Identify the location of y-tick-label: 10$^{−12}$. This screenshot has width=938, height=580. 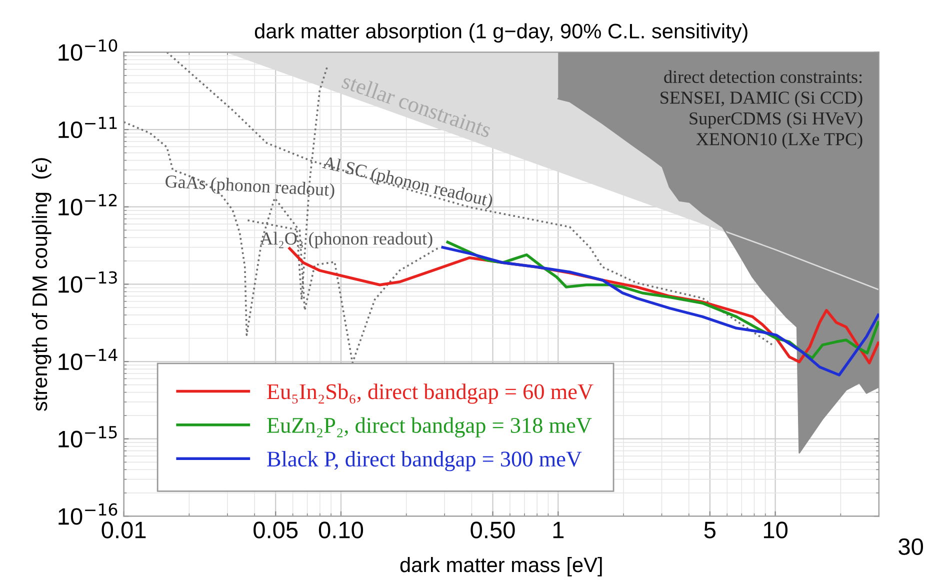
(87, 205).